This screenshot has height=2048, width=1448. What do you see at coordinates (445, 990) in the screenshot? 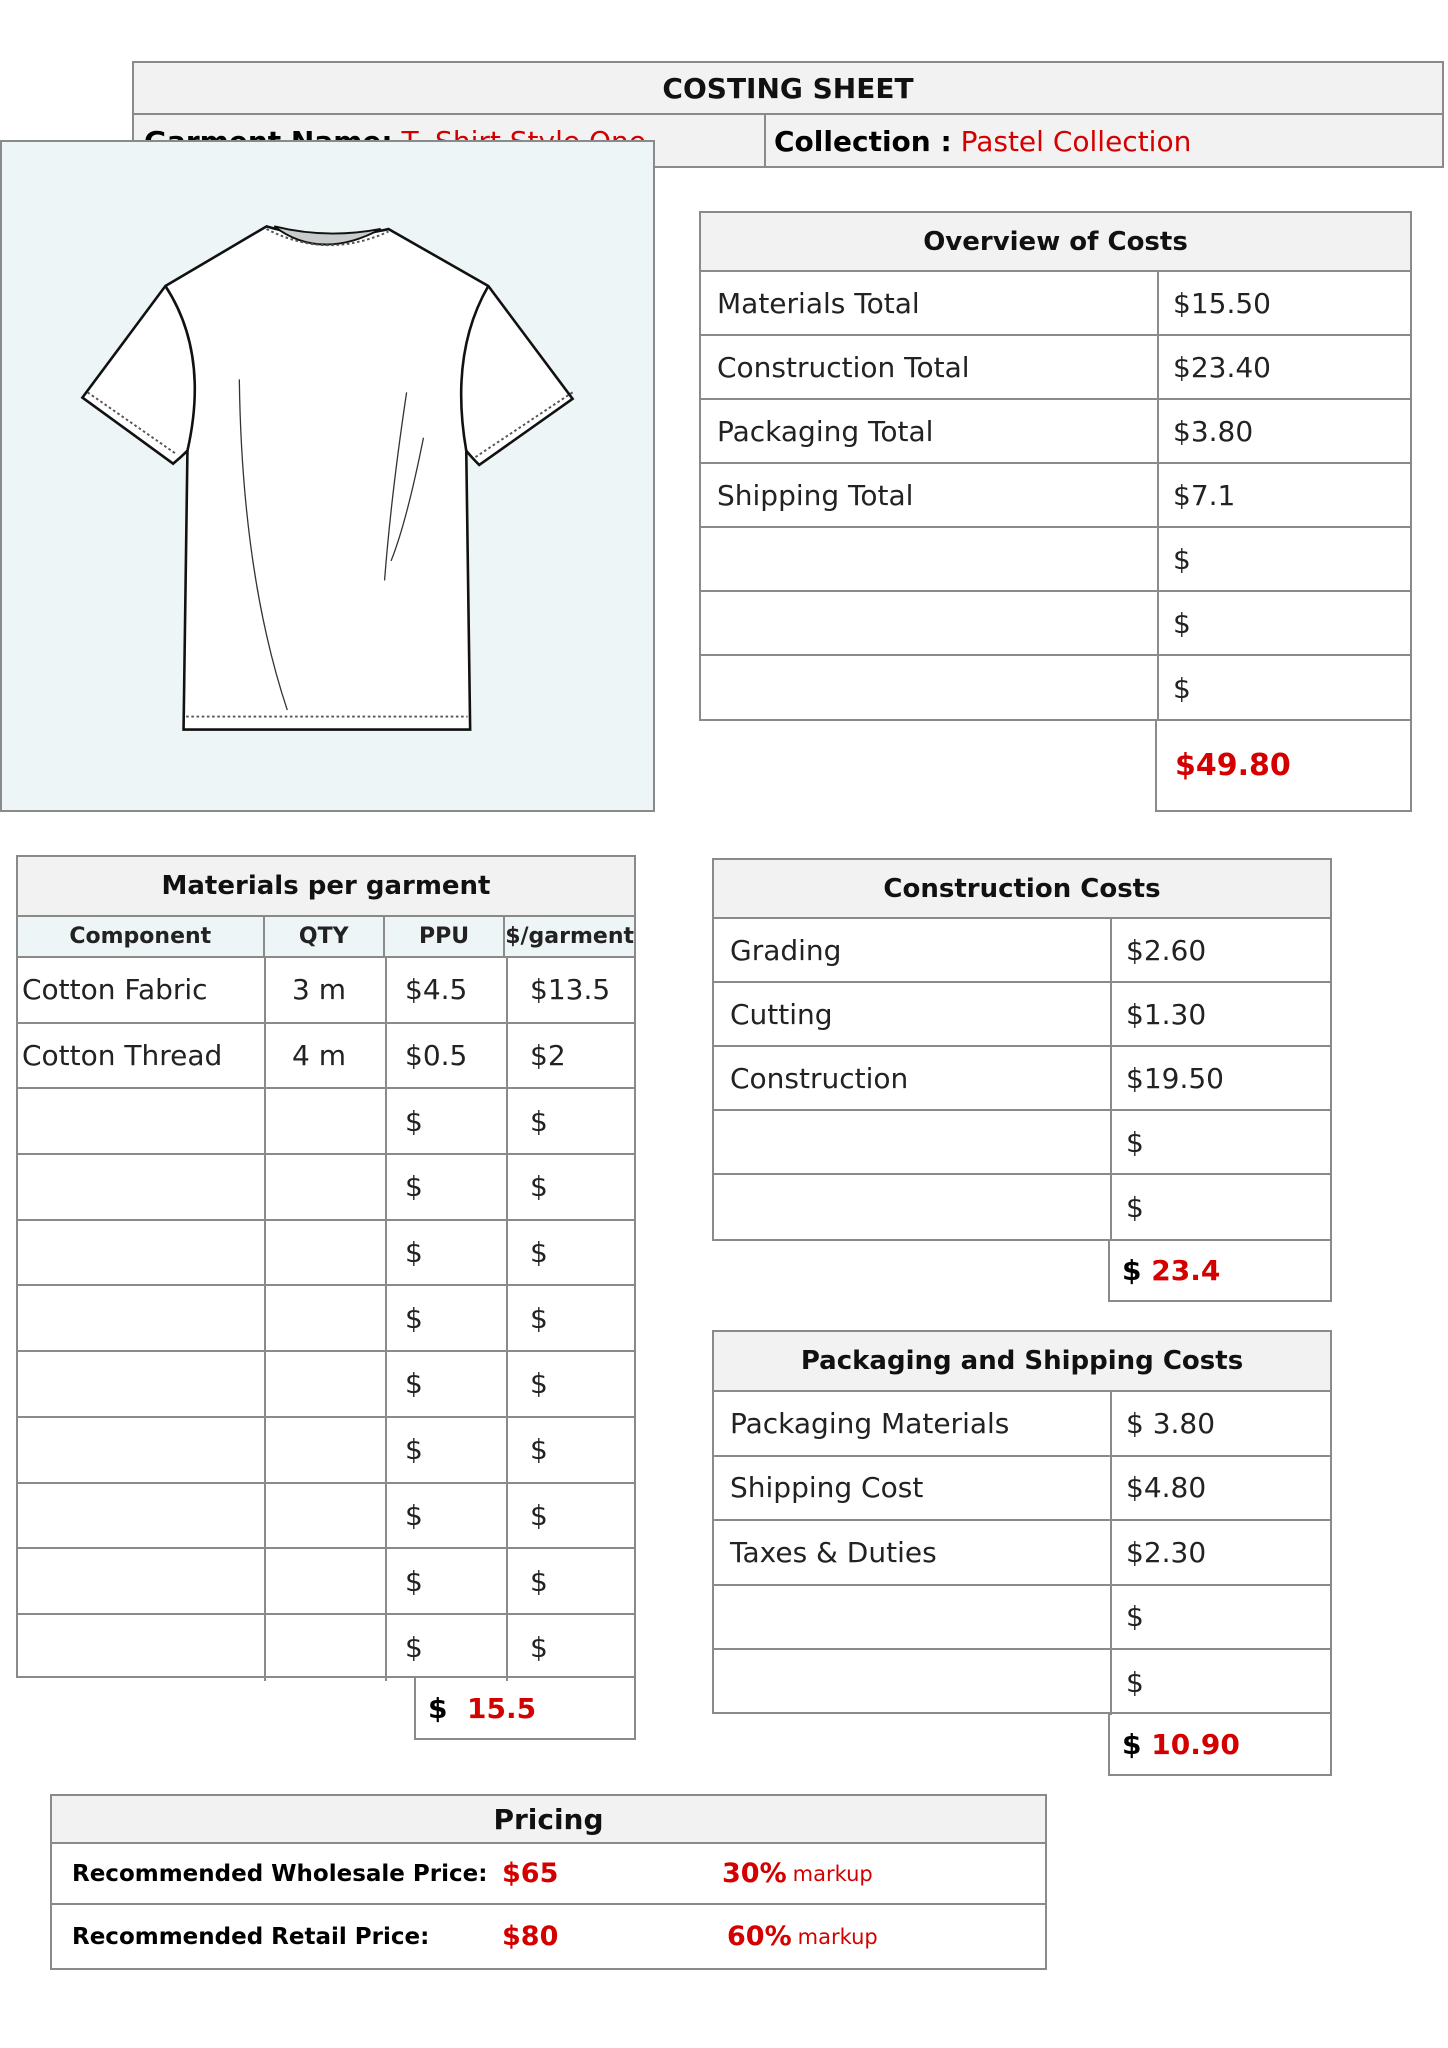
I see `materials-cell: $4.5` at bounding box center [445, 990].